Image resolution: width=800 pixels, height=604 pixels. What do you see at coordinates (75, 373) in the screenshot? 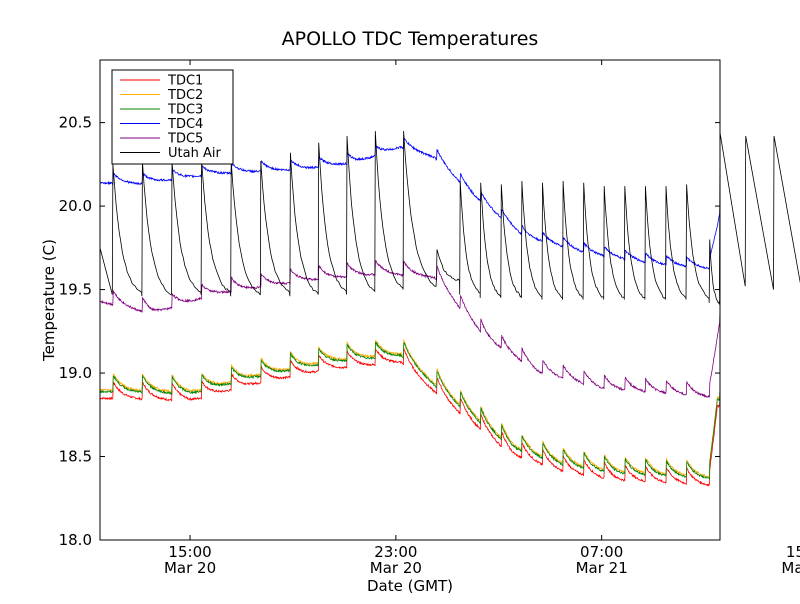
I see `y-tick-label: 19.0` at bounding box center [75, 373].